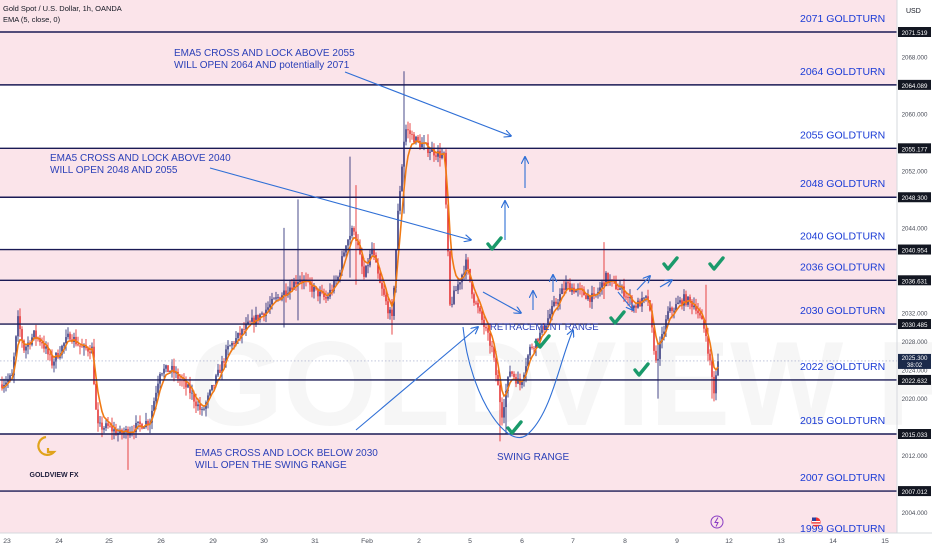 Image resolution: width=932 pixels, height=550 pixels. Describe the element at coordinates (729, 541) in the screenshot. I see `x-tick-label: 12` at that location.